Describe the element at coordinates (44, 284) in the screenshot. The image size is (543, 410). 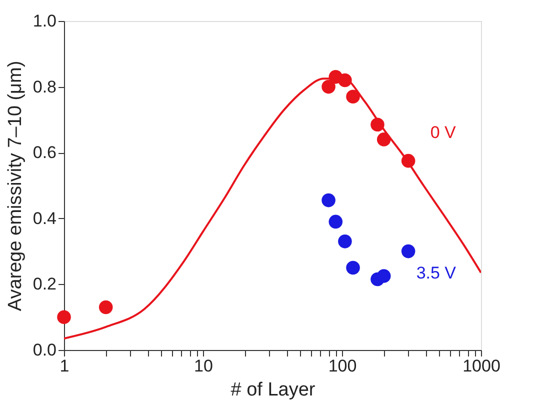
I see `y-tick-label: 0.2` at that location.